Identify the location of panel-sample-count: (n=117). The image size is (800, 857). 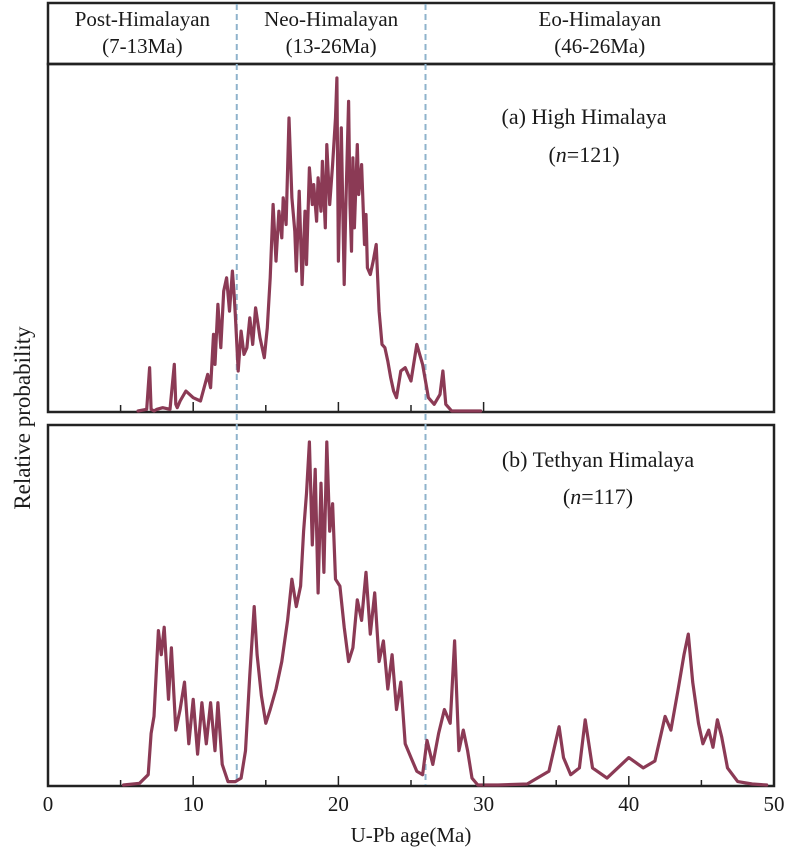
(598, 496).